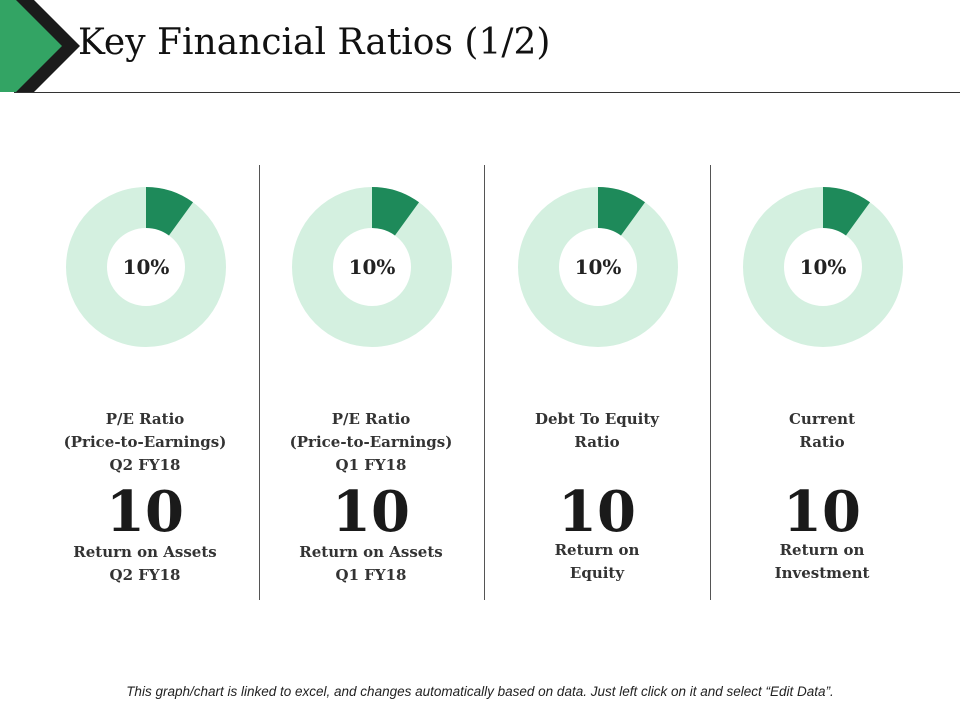 This screenshot has width=960, height=720. I want to click on metric-label: Current Ratio, so click(822, 431).